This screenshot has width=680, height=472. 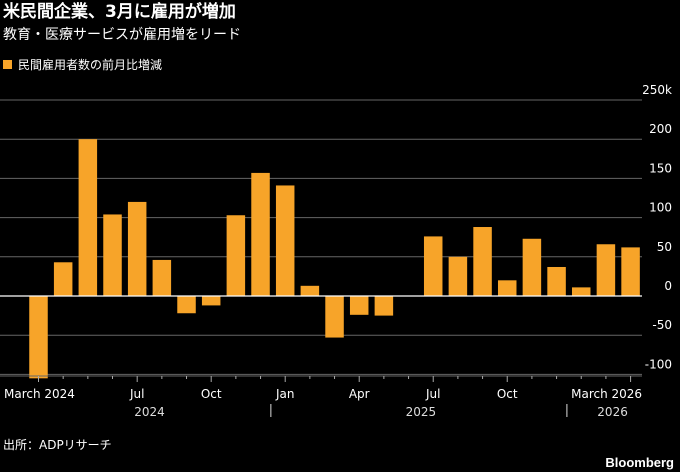 I want to click on bloomberg-logo: Bloomberg, so click(x=639, y=462).